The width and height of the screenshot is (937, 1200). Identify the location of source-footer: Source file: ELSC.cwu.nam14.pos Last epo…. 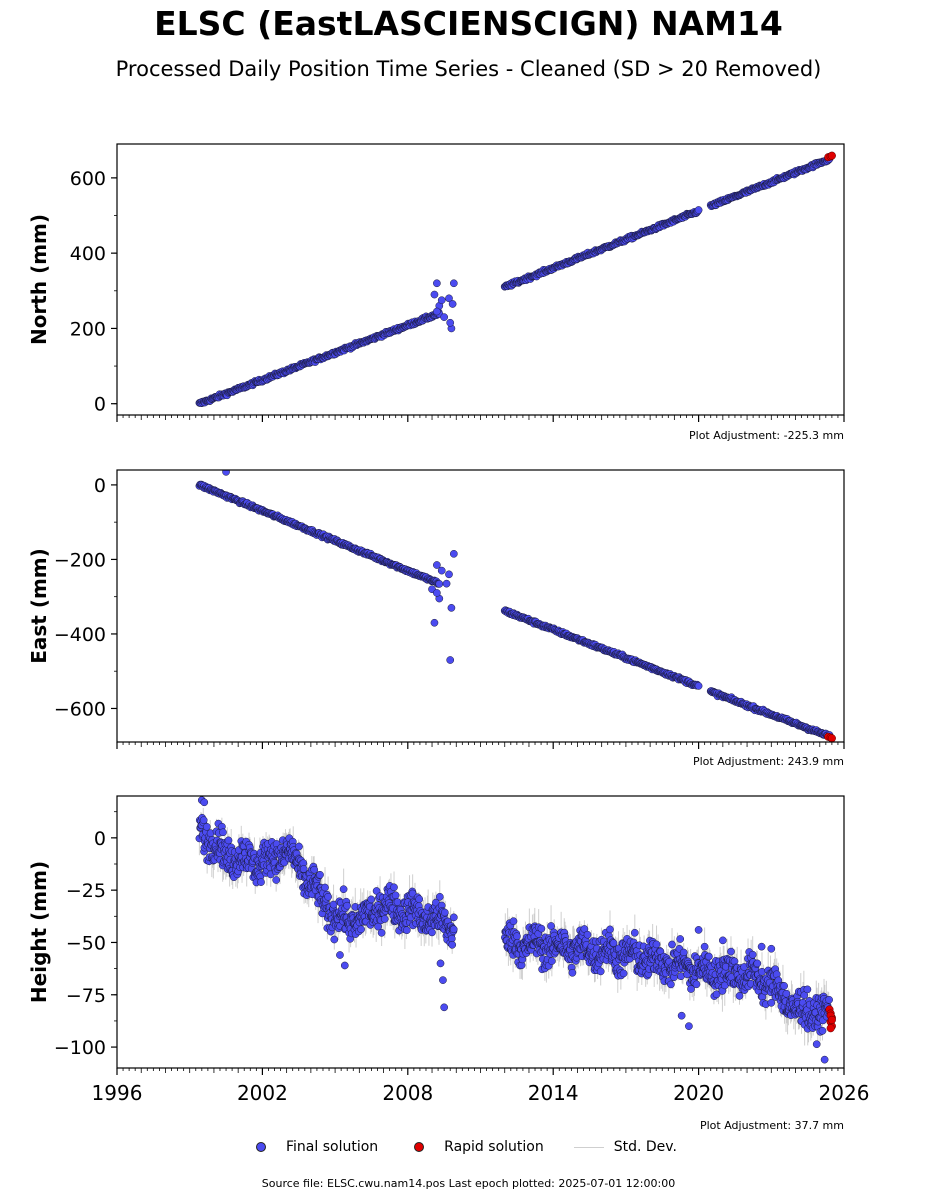
(468, 1183).